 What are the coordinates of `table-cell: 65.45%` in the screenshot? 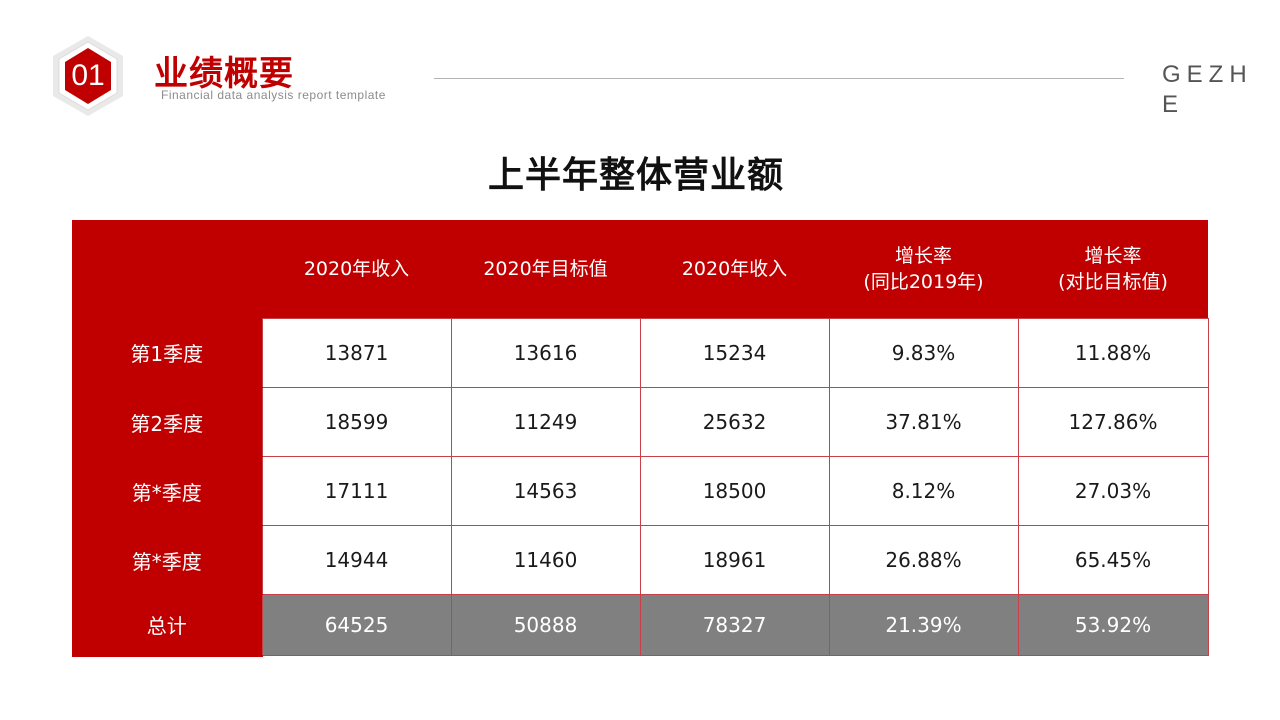 It's located at (1113, 560).